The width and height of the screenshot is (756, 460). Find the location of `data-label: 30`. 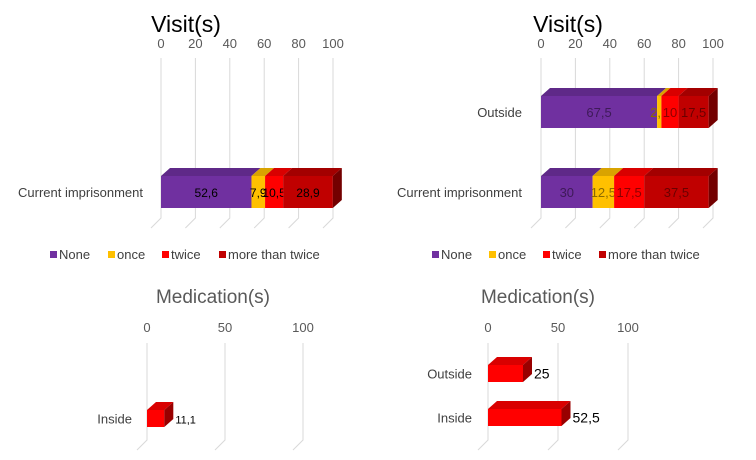

data-label: 30 is located at coordinates (567, 192).